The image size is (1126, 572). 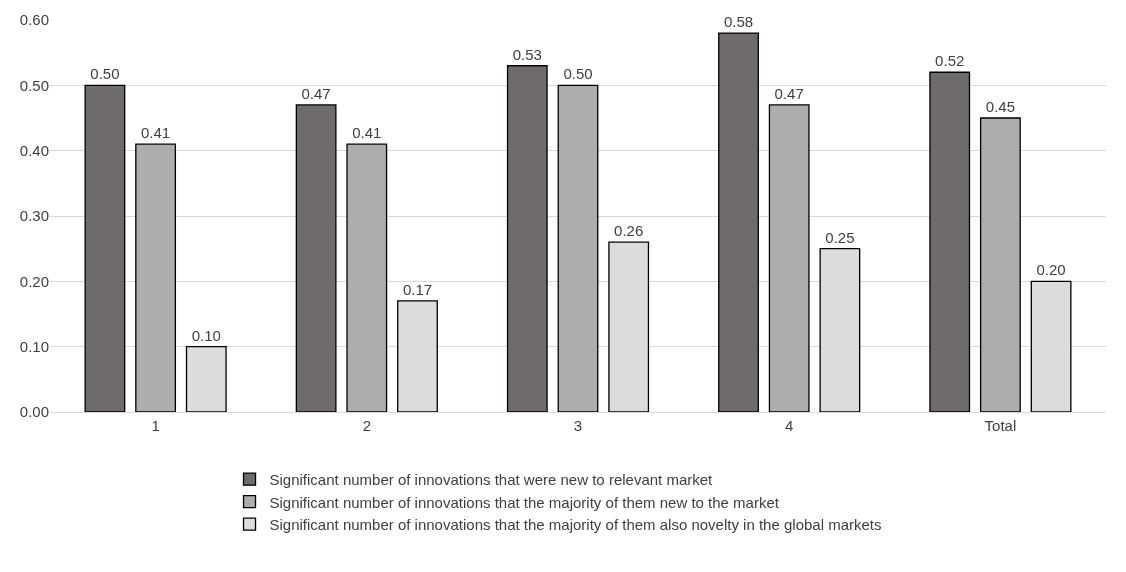 What do you see at coordinates (524, 502) in the screenshot?
I see `legend-label: Significant number of innovations that the majority of them new to the market` at bounding box center [524, 502].